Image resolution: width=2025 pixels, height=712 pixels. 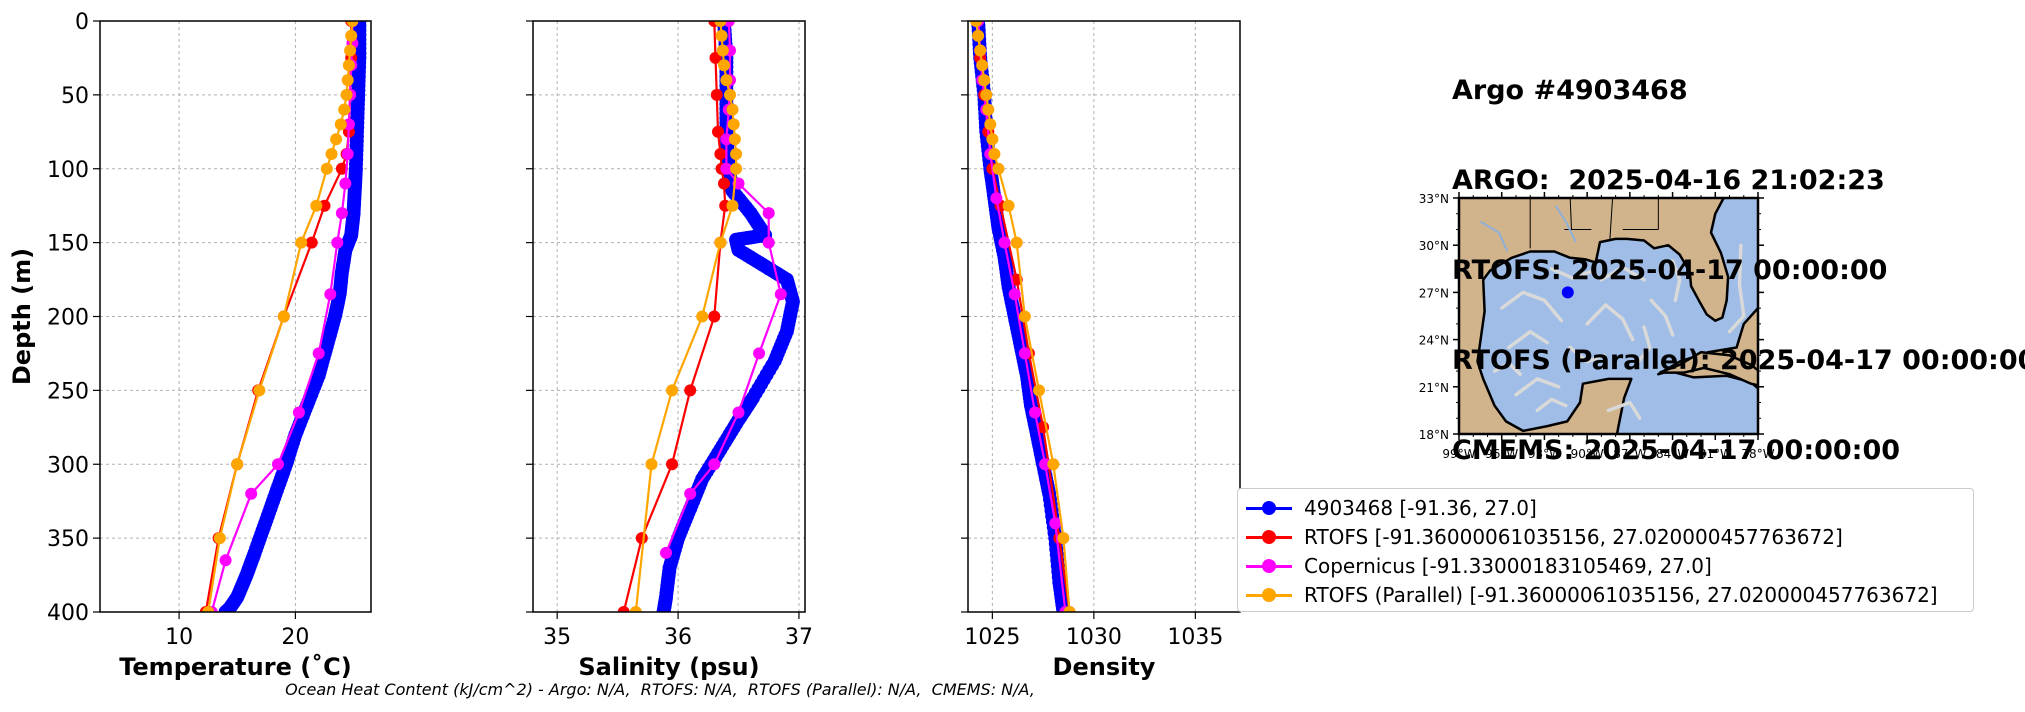 I want to click on legend-line-copernicus, so click(x=1269, y=566).